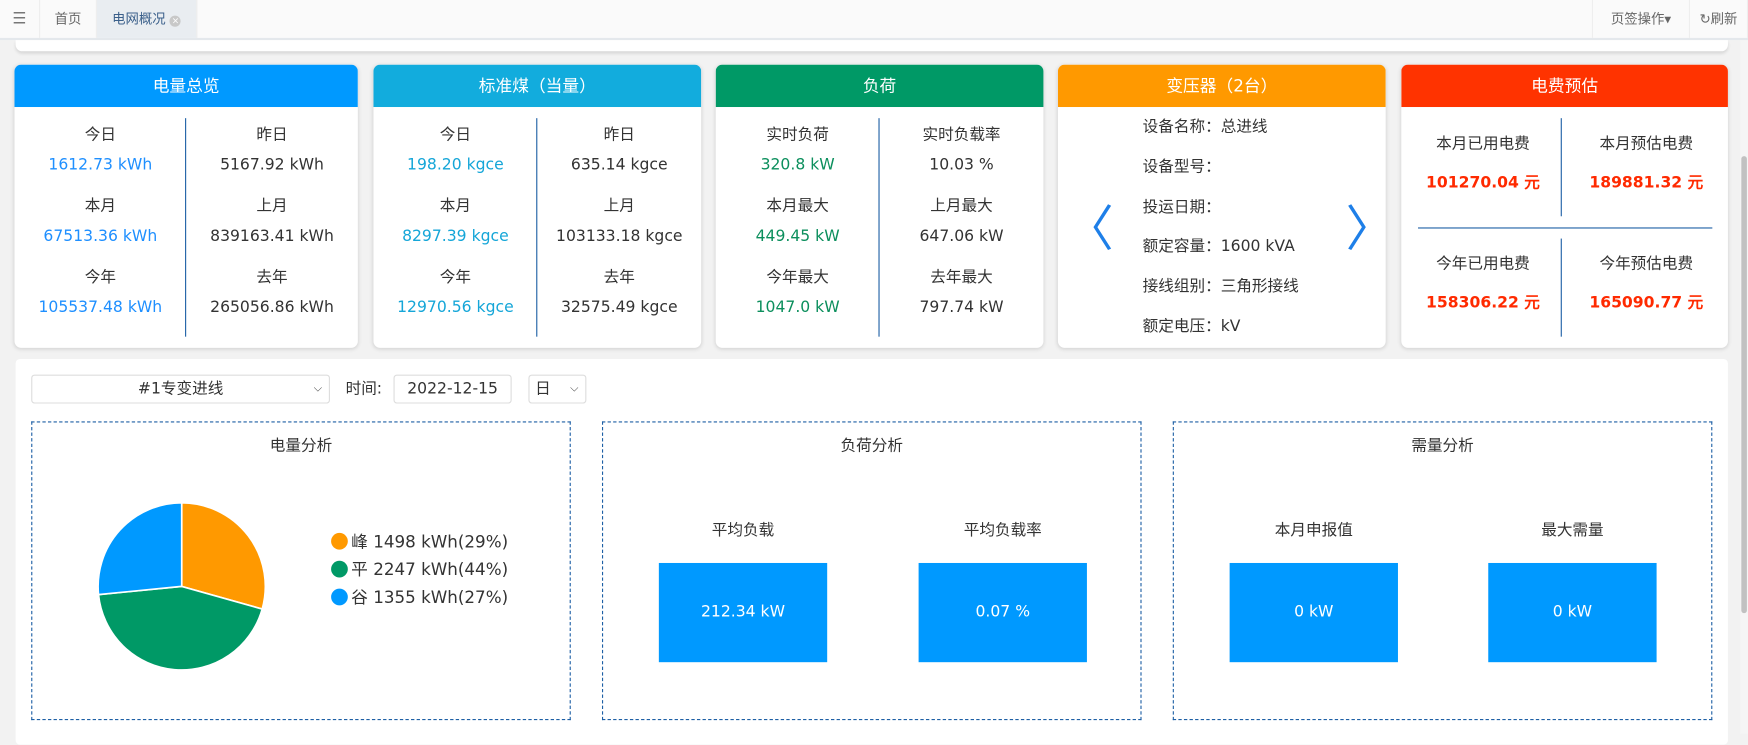 This screenshot has width=1748, height=745. Describe the element at coordinates (797, 236) in the screenshot. I see `stat-value: 449.45 kW` at that location.